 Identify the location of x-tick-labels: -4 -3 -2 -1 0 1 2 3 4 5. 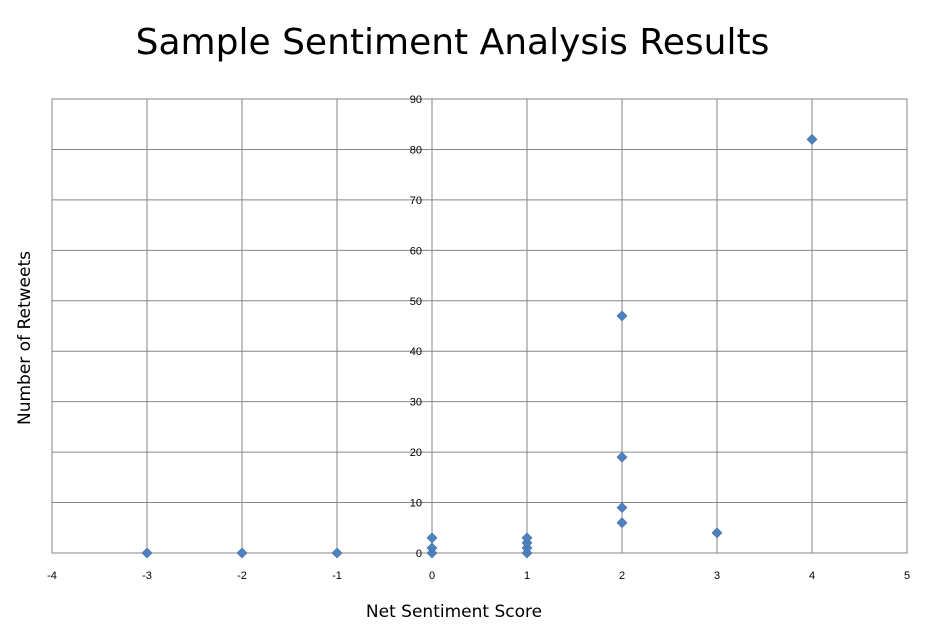
(478, 576).